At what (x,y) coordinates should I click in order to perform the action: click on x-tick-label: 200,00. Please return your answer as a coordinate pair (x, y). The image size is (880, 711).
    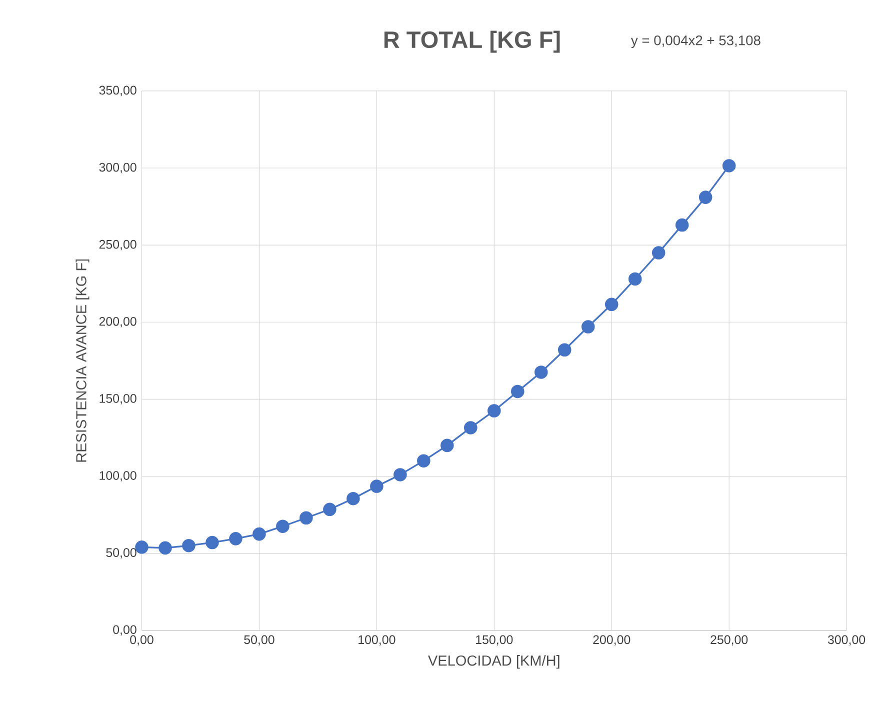
    Looking at the image, I should click on (611, 640).